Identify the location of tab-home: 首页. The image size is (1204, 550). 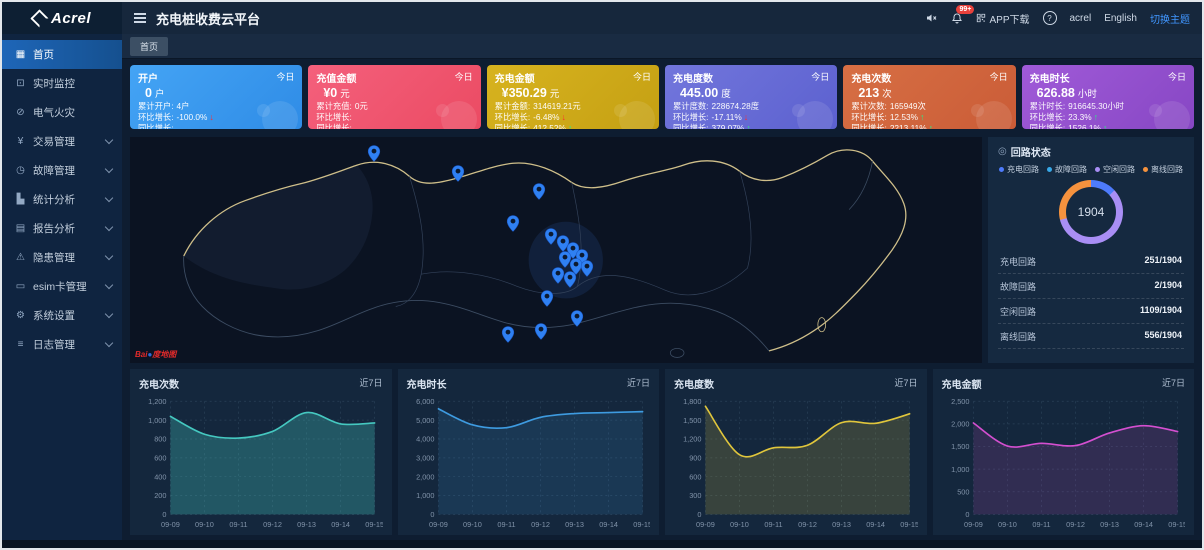
(149, 46).